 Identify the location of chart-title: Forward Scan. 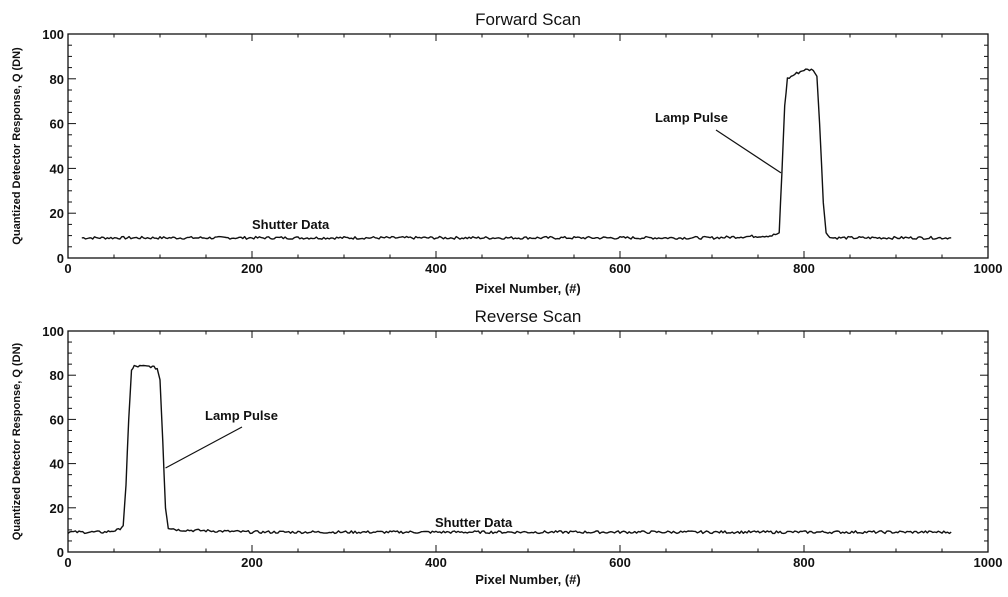
(528, 19).